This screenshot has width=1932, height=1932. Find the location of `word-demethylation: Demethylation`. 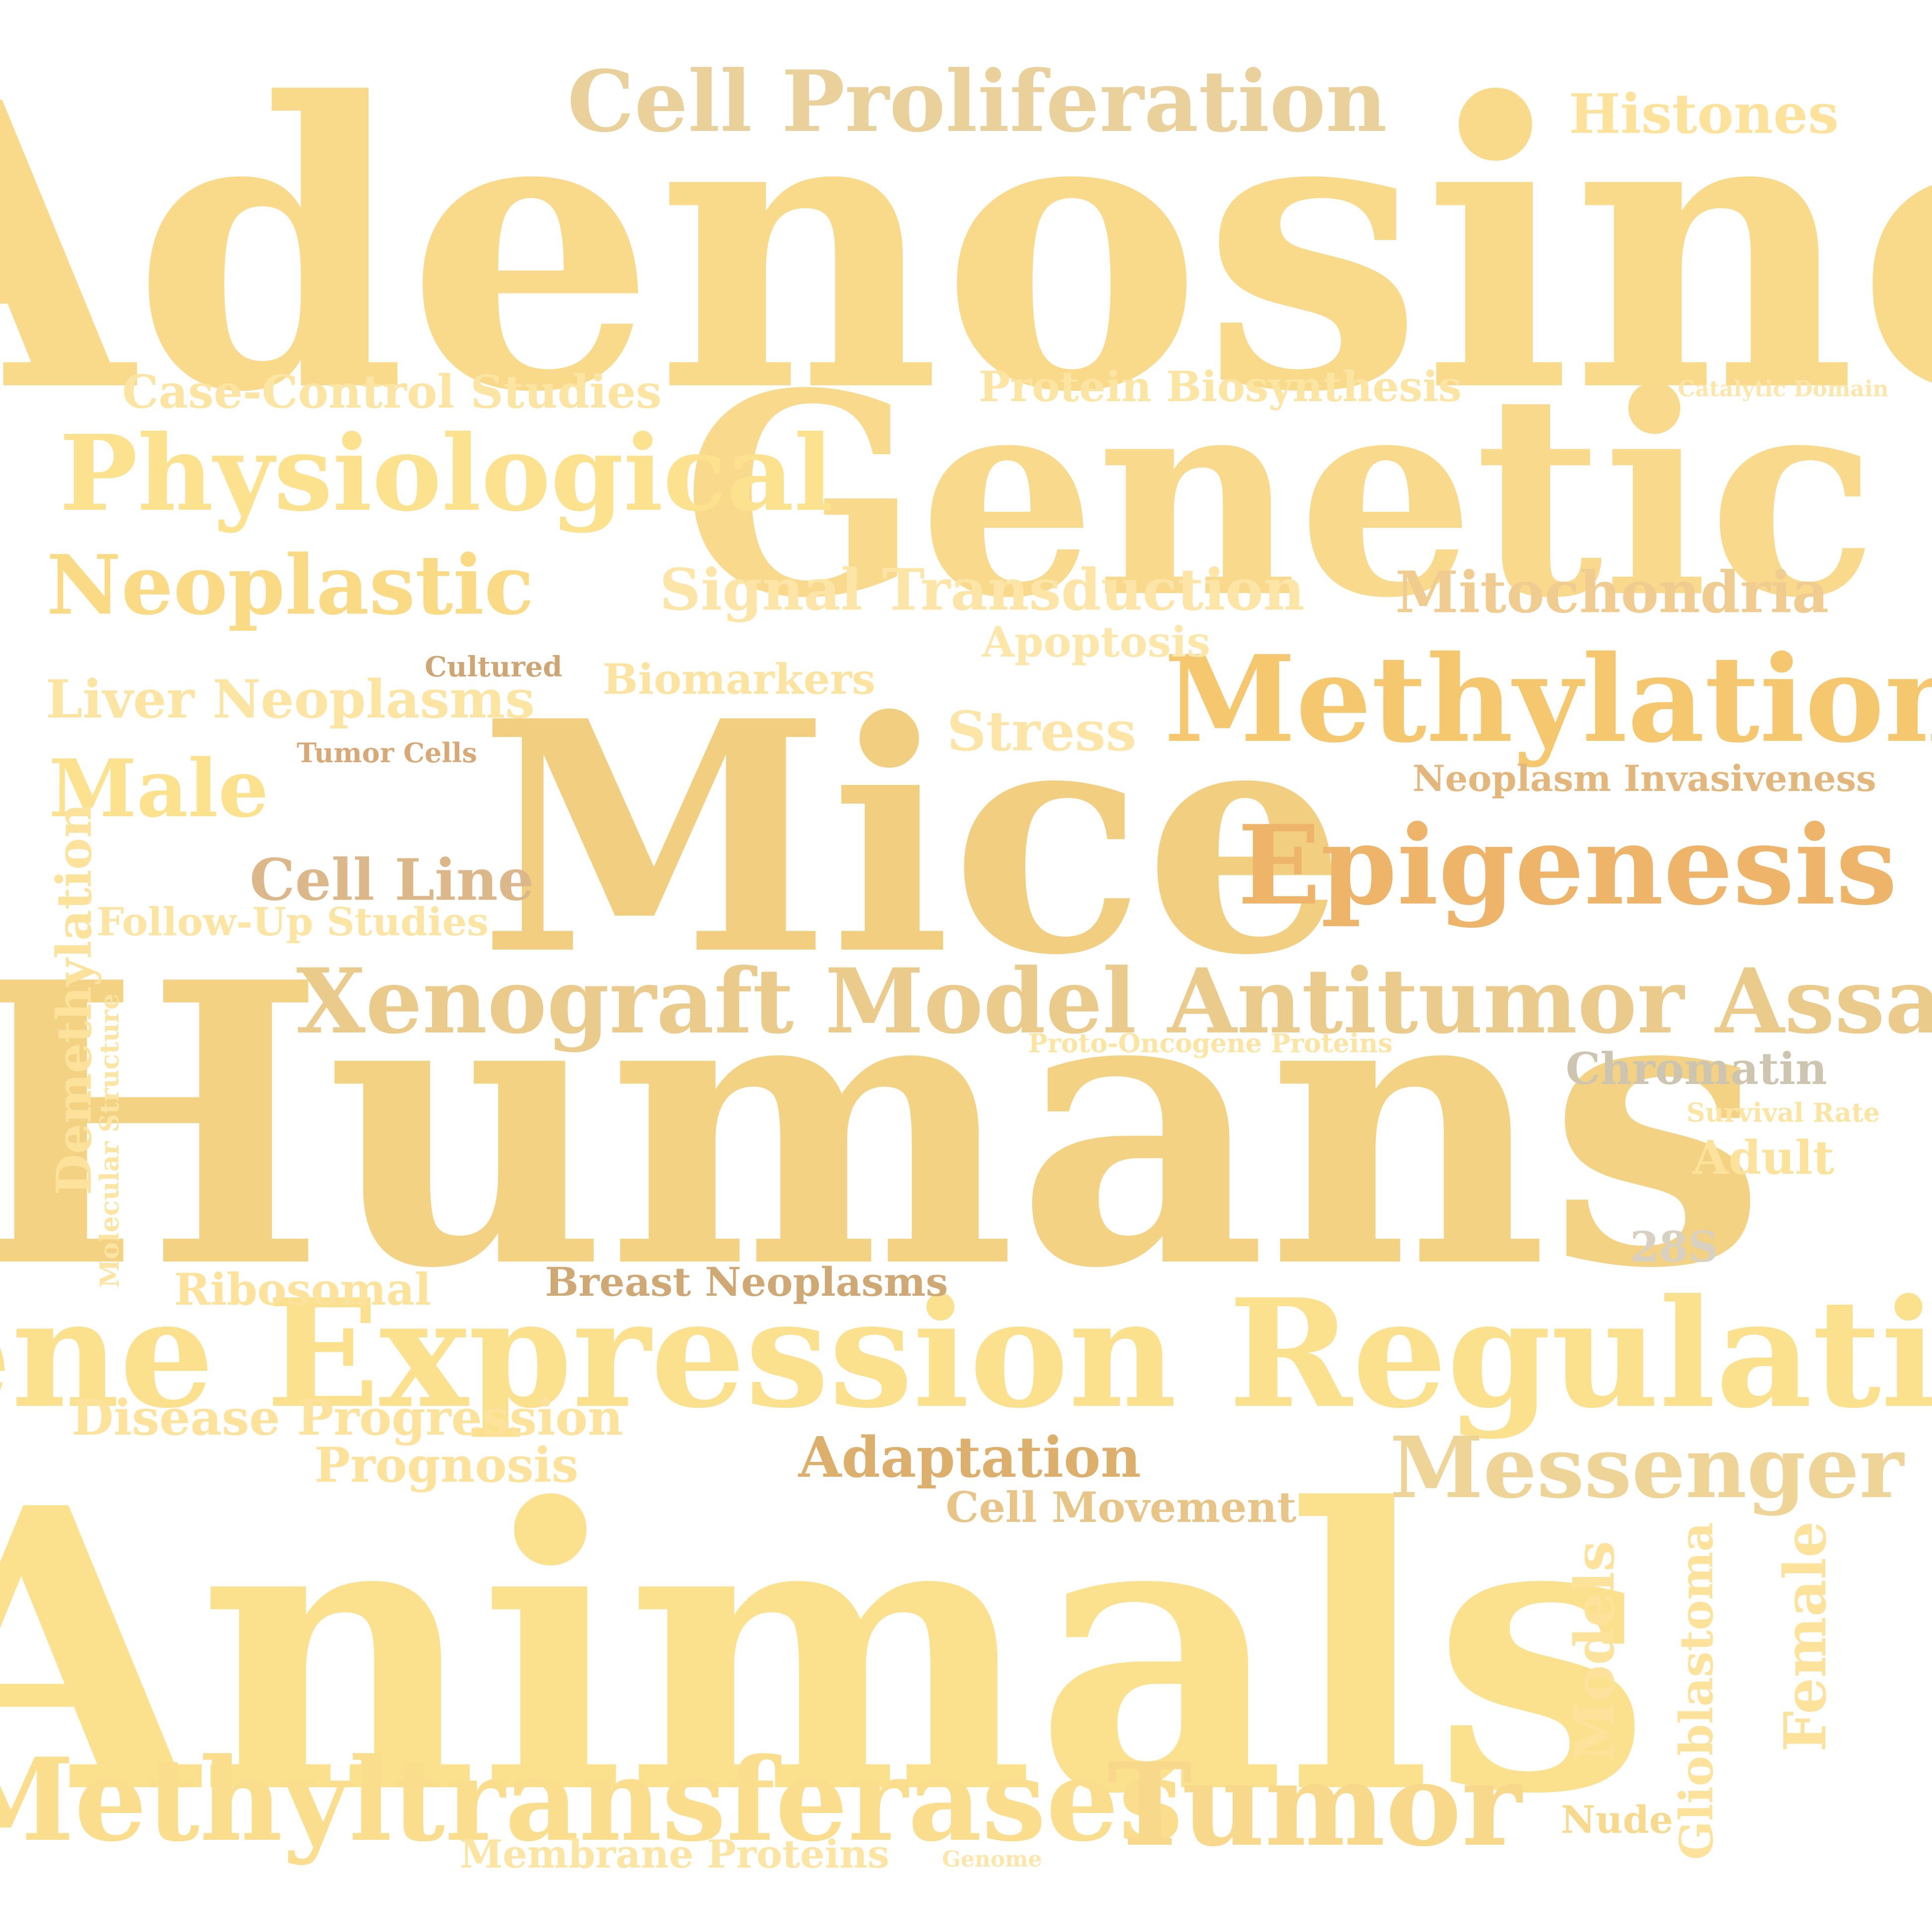

word-demethylation: Demethylation is located at coordinates (74, 999).